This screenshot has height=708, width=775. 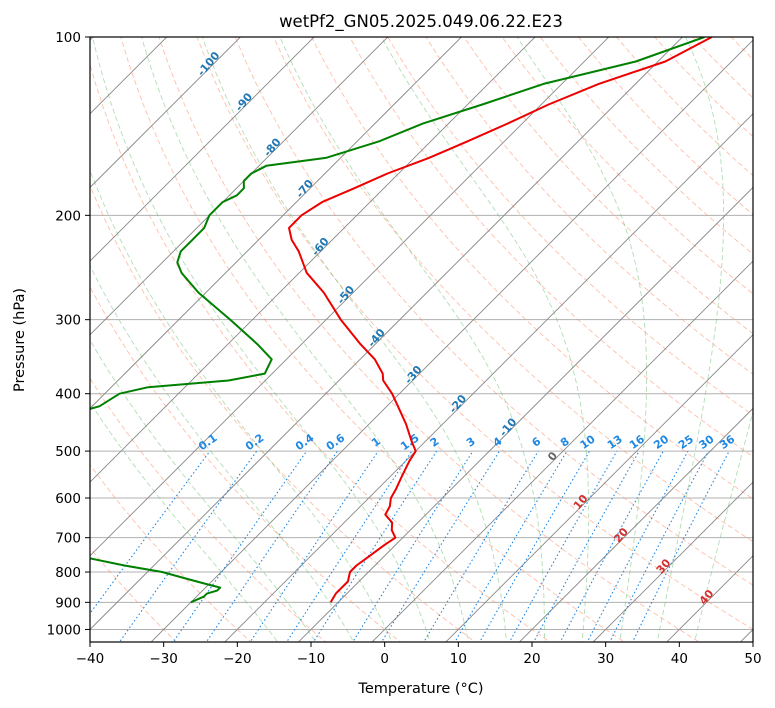 What do you see at coordinates (615, 442) in the screenshot?
I see `mixing-ratio-label: 13` at bounding box center [615, 442].